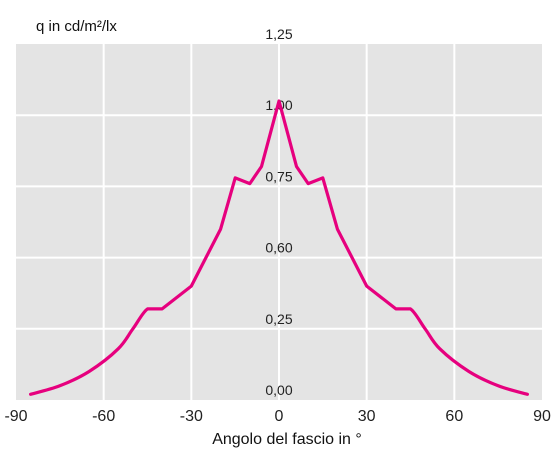 Image resolution: width=560 pixels, height=450 pixels. Describe the element at coordinates (278, 212) in the screenshot. I see `y-axis-ticks: 0,000,250,600,751,001,25` at that location.